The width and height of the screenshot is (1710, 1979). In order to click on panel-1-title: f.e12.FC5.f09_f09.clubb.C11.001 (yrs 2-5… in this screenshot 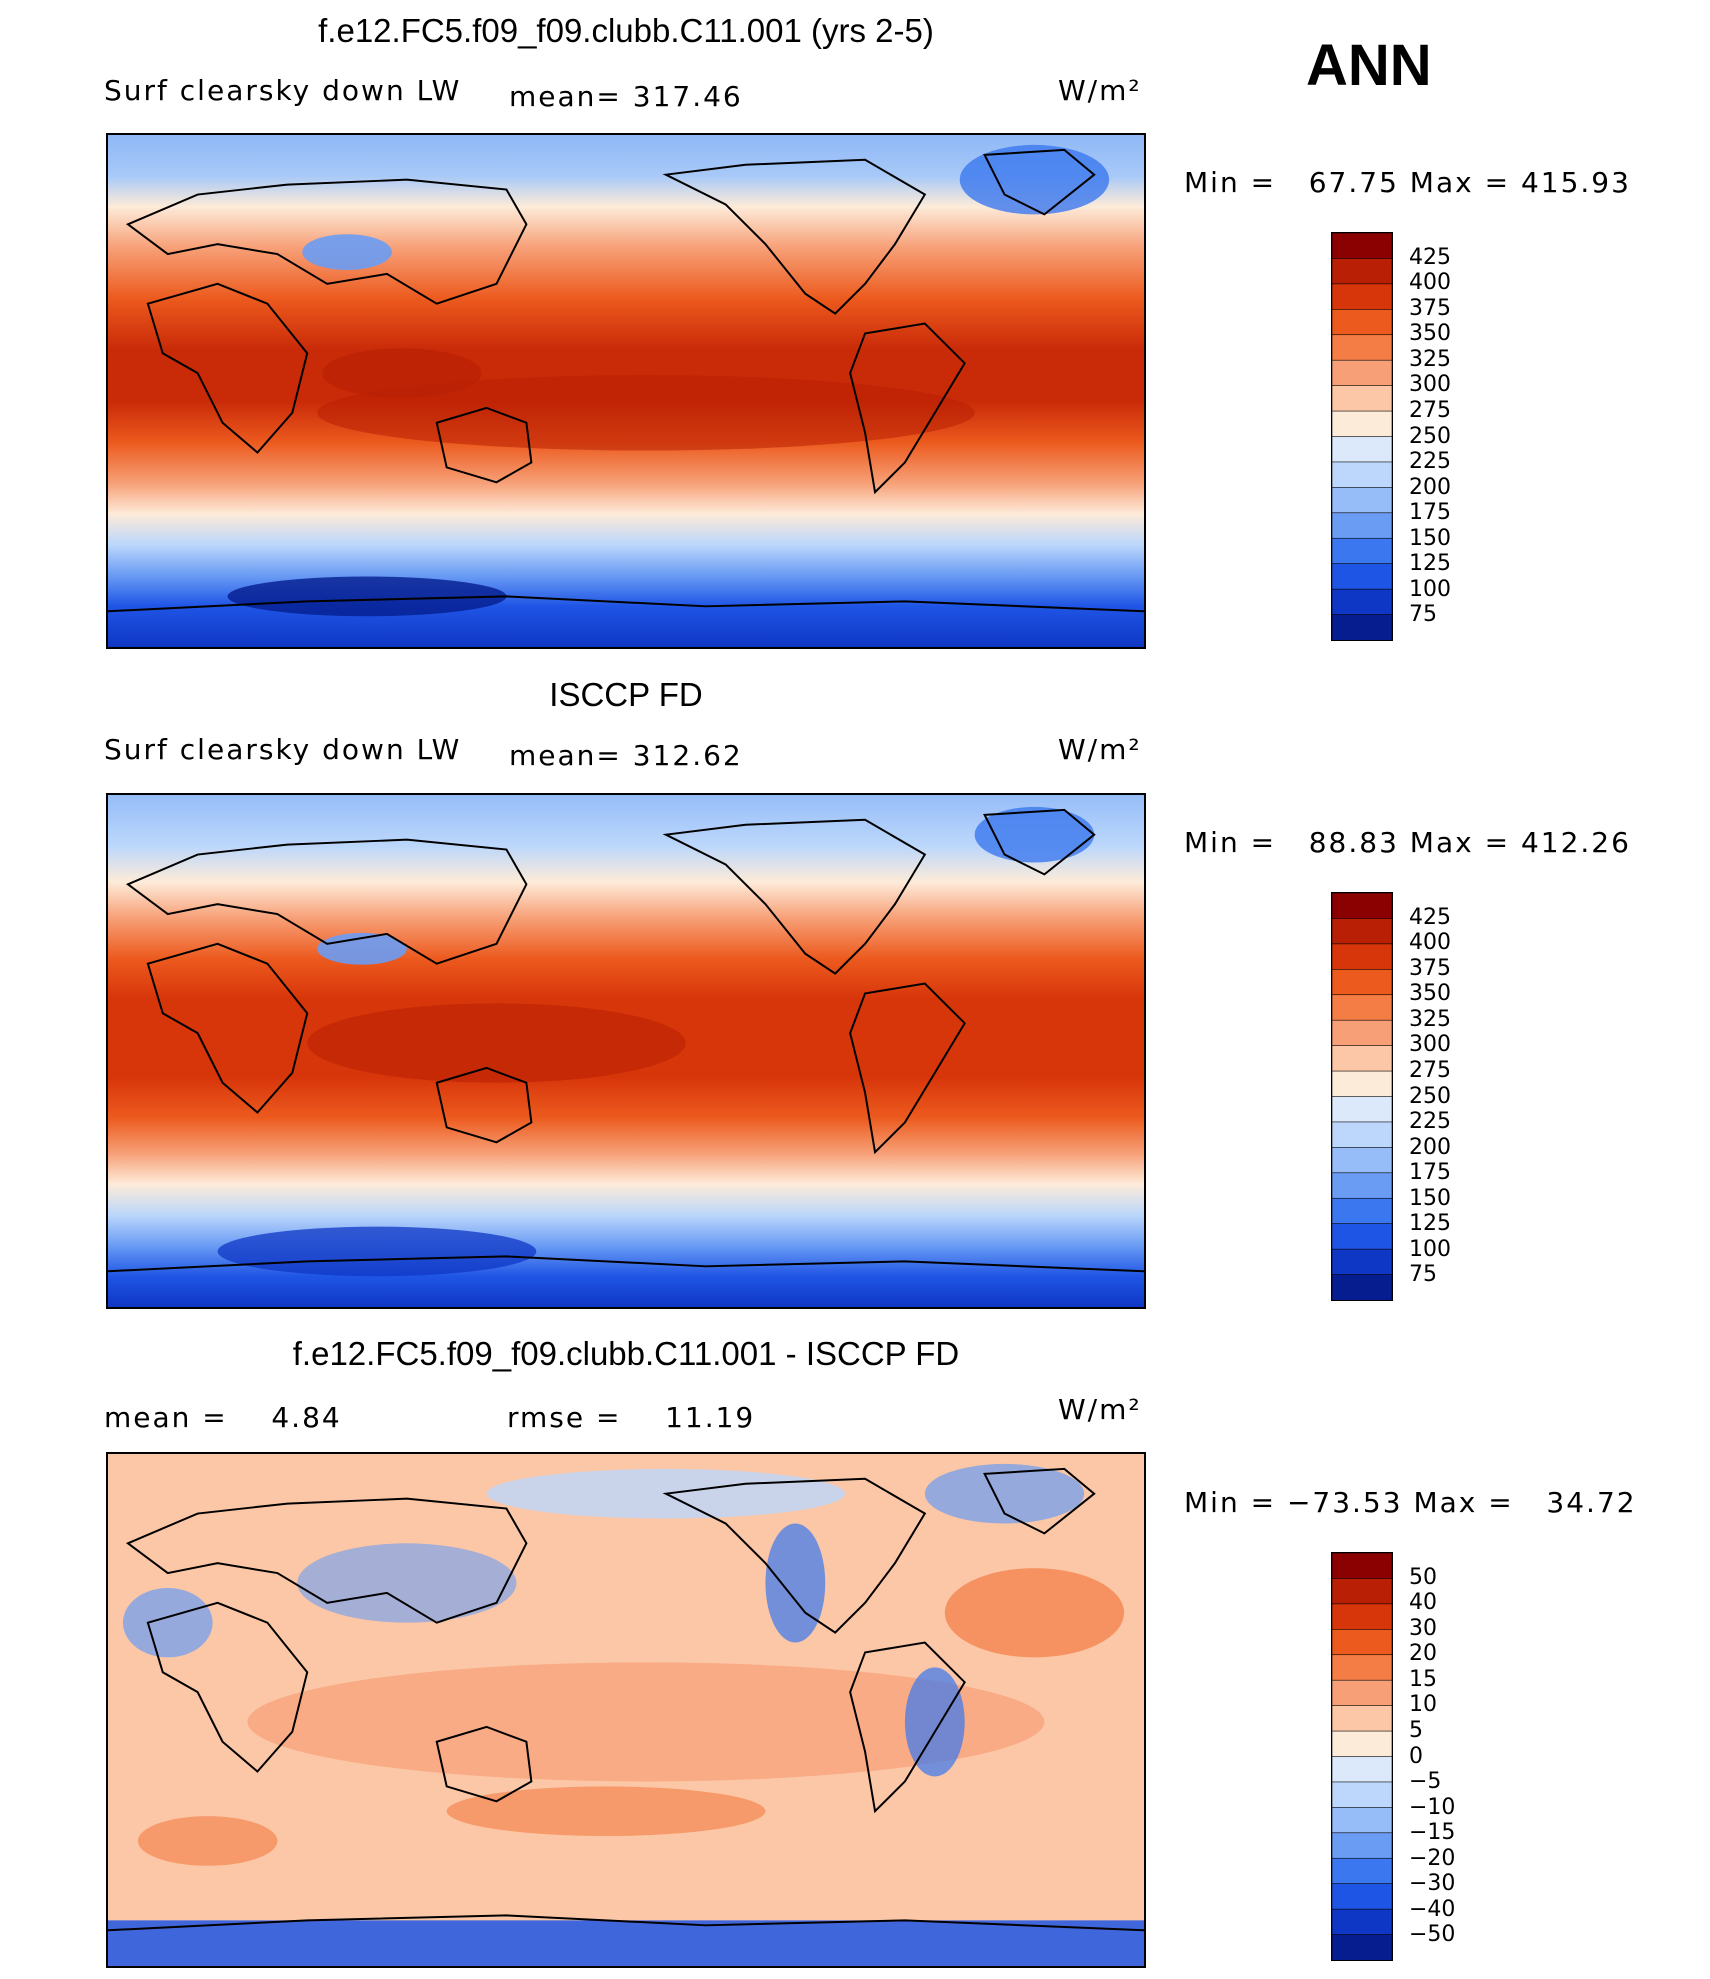, I will do `click(626, 30)`.